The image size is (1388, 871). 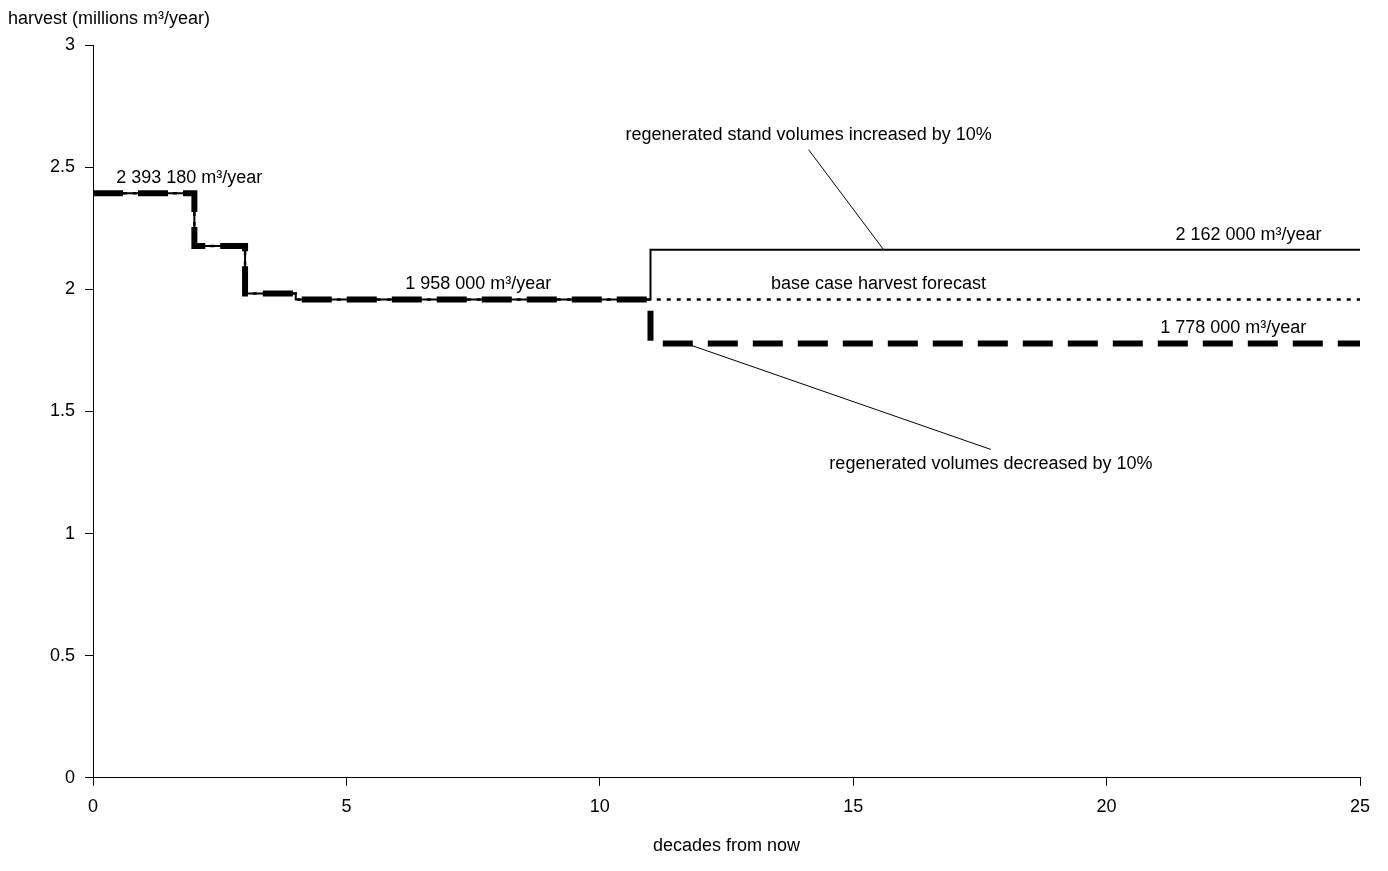 I want to click on x-tick-label: 25, so click(x=1360, y=805).